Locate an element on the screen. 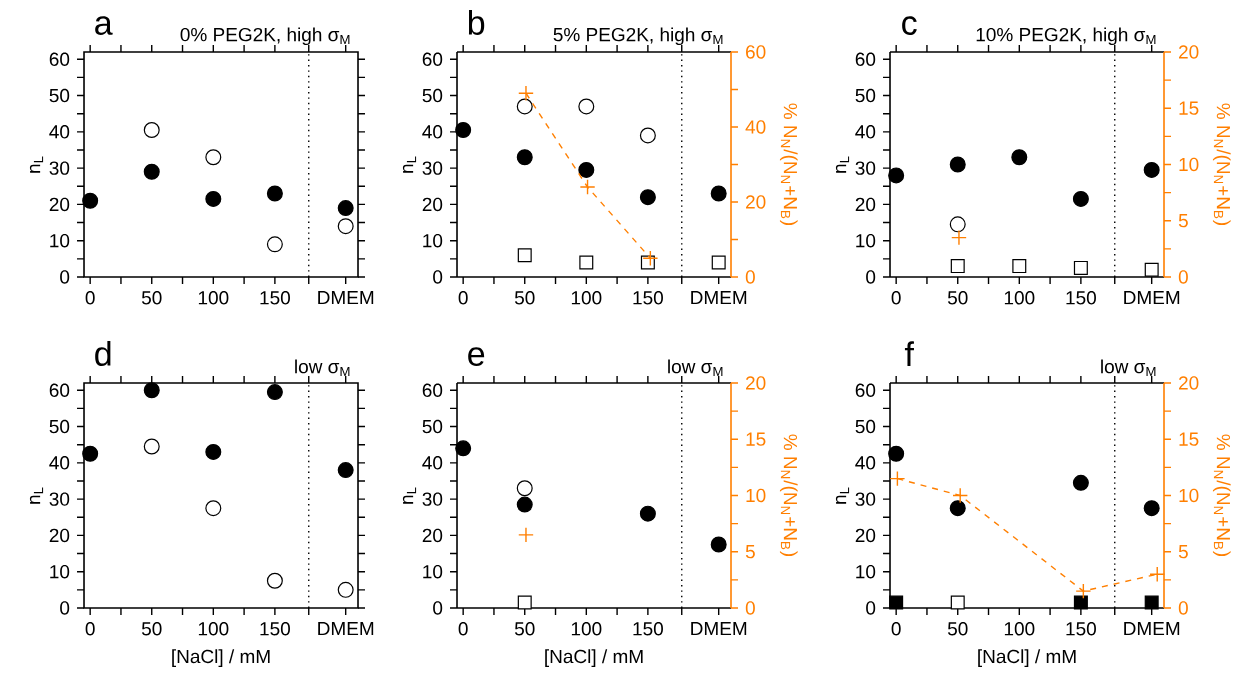 The width and height of the screenshot is (1236, 674). chart-subtitle: low σ$_{M}$ is located at coordinates (695, 368).